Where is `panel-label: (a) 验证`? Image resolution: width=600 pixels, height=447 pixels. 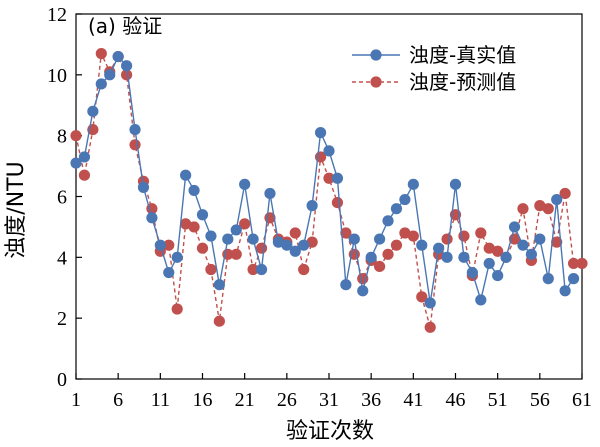 panel-label: (a) 验证 is located at coordinates (125, 26).